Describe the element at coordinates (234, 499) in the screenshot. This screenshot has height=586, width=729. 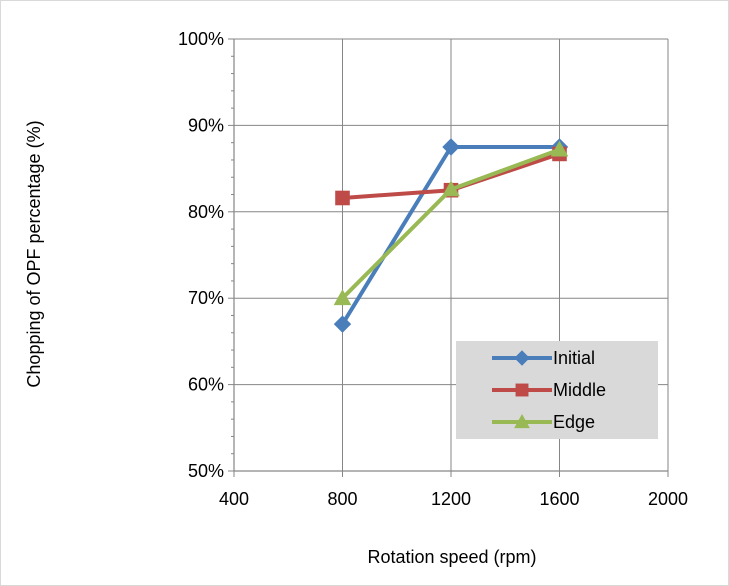
I see `x-tick-label: 400` at that location.